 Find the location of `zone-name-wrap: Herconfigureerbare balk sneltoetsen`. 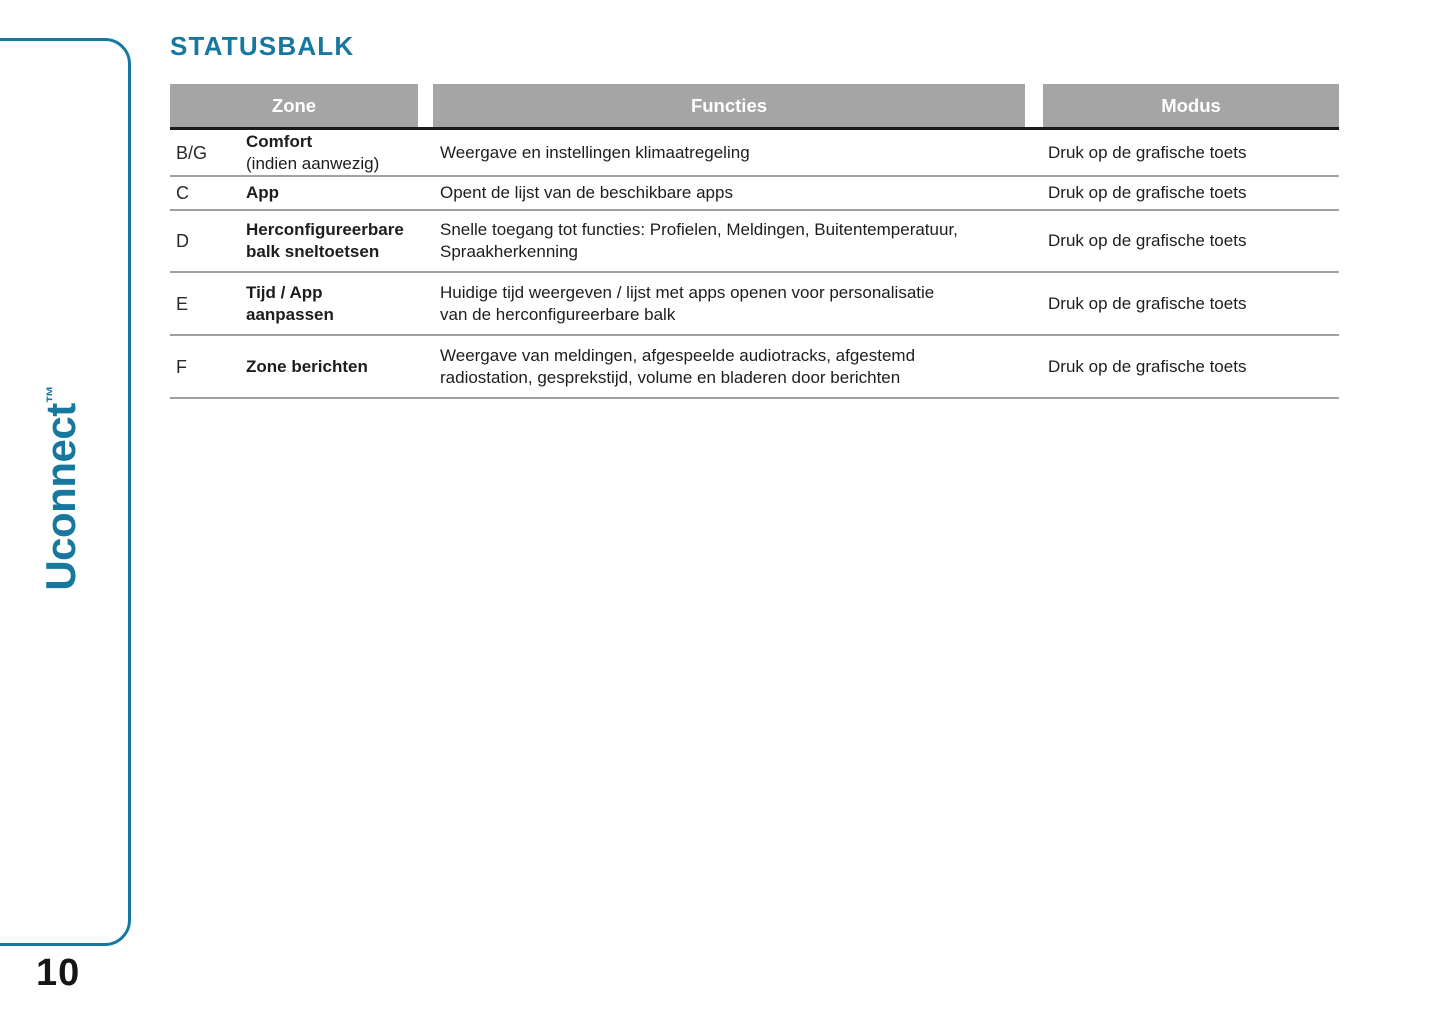

zone-name-wrap: Herconfigureerbare balk sneltoetsen is located at coordinates (325, 241).